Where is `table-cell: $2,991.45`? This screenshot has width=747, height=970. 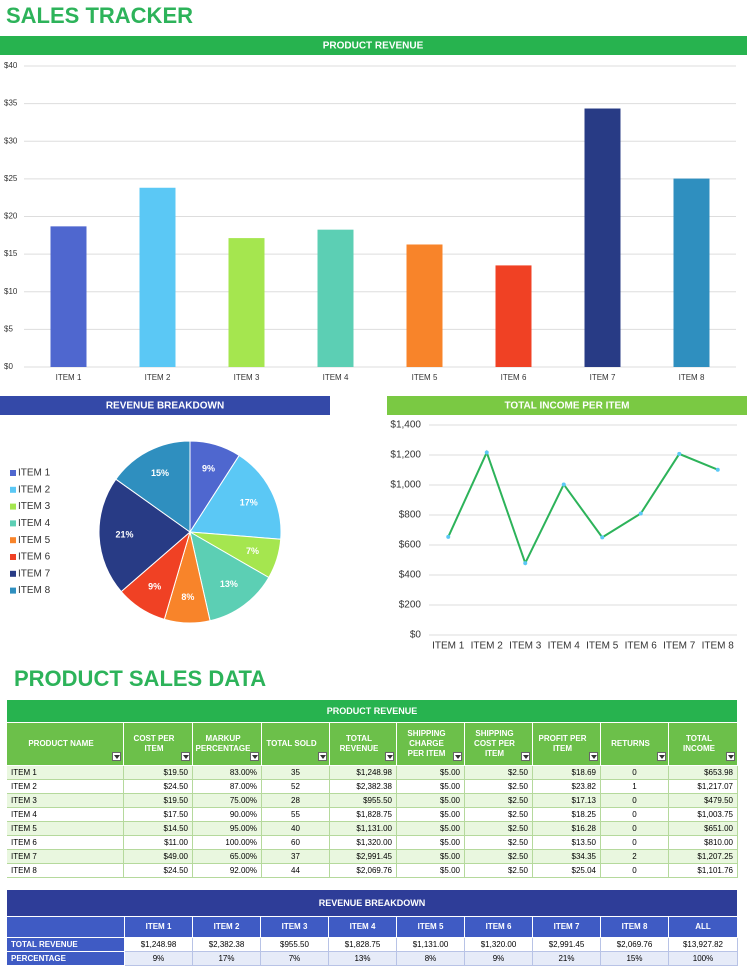 table-cell: $2,991.45 is located at coordinates (363, 857).